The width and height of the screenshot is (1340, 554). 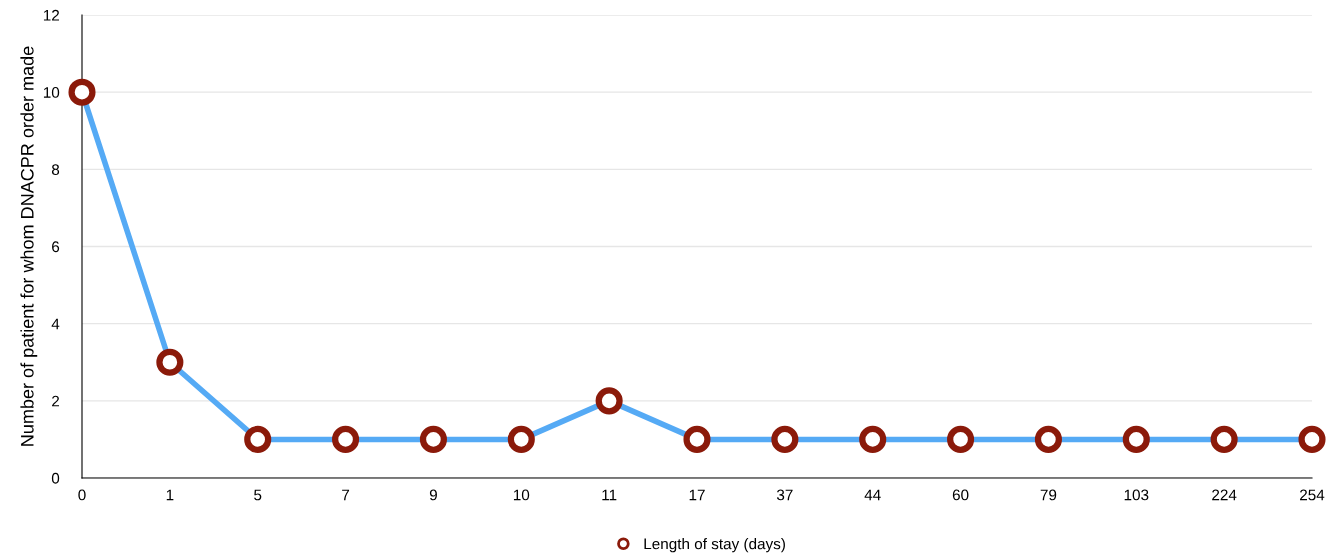 What do you see at coordinates (29, 246) in the screenshot?
I see `y-axis-title: Number of patient for whom DNACPR order made` at bounding box center [29, 246].